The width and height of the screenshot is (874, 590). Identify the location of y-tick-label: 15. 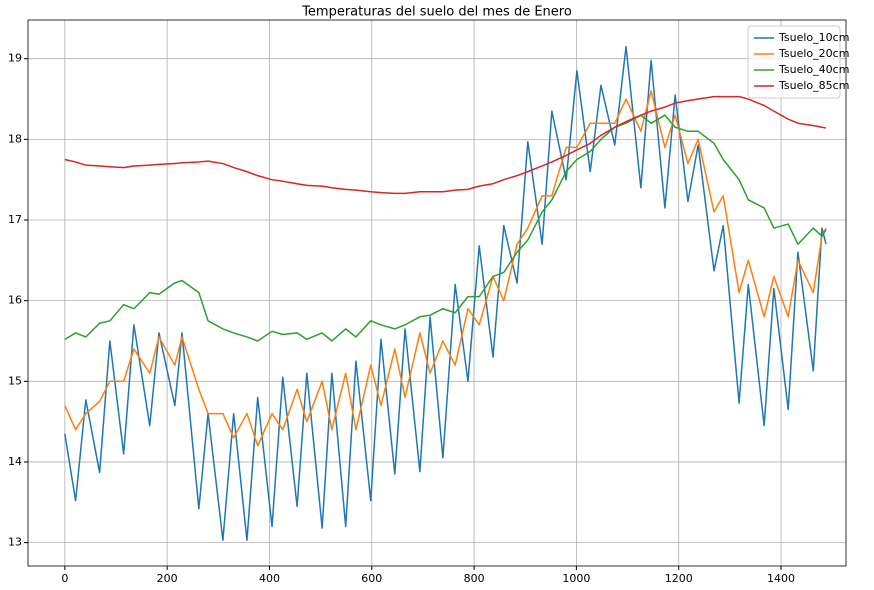
(15, 380).